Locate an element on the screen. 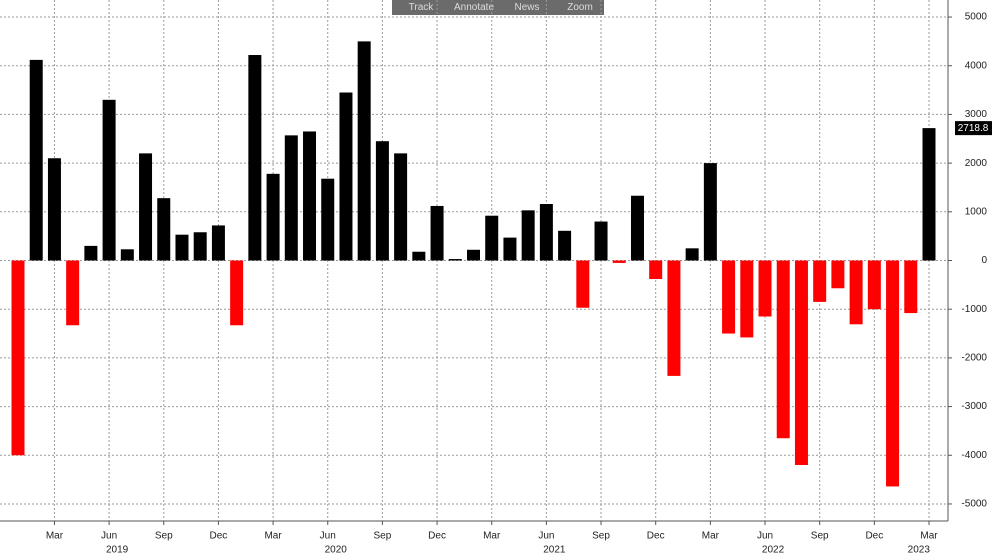 The width and height of the screenshot is (992, 556). y-tick-label: -3000 is located at coordinates (974, 406).